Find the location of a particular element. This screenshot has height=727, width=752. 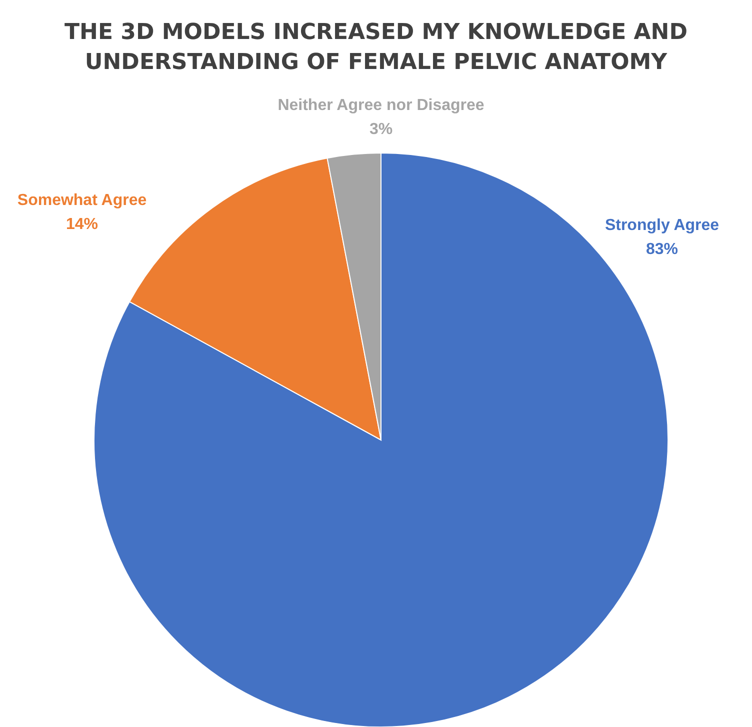

data-label: 83% is located at coordinates (662, 249).